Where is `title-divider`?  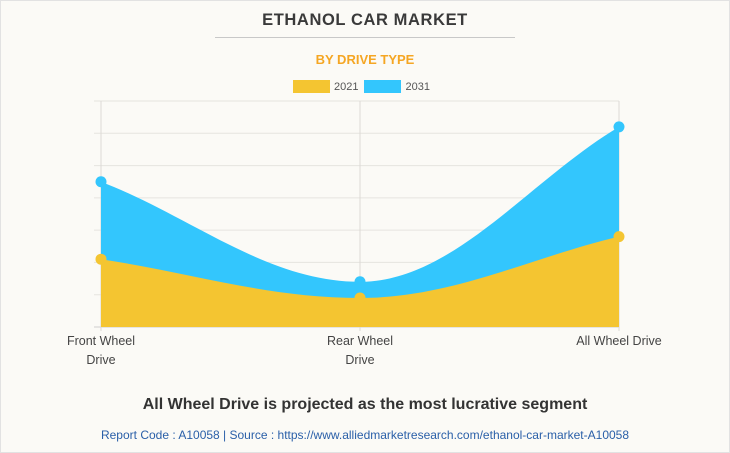
title-divider is located at coordinates (365, 37).